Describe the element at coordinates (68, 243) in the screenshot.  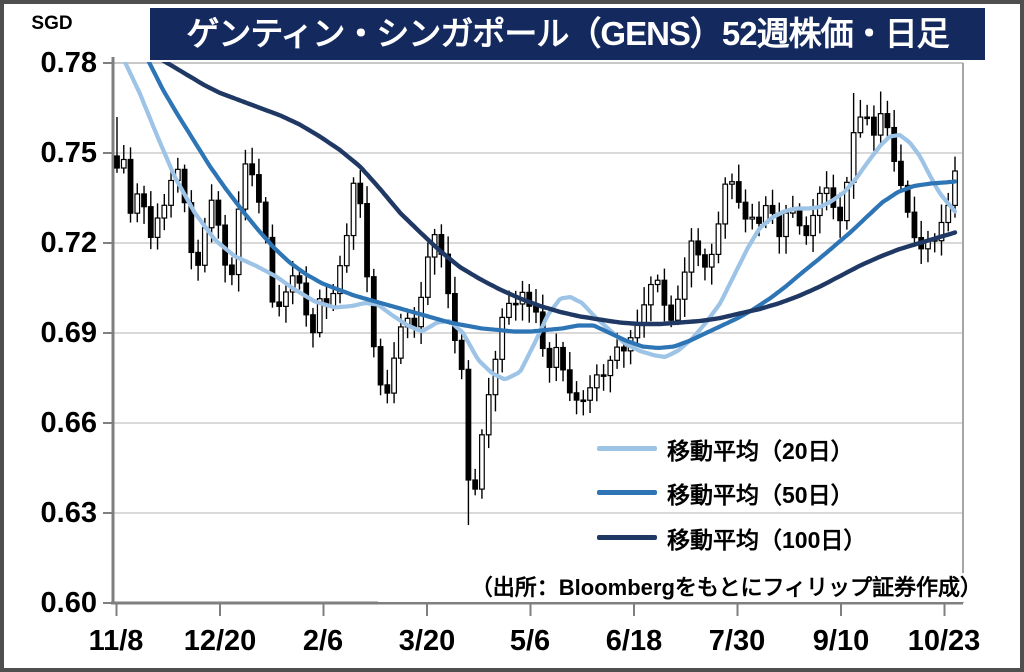
I see `y-axis-label-2: 0.72` at that location.